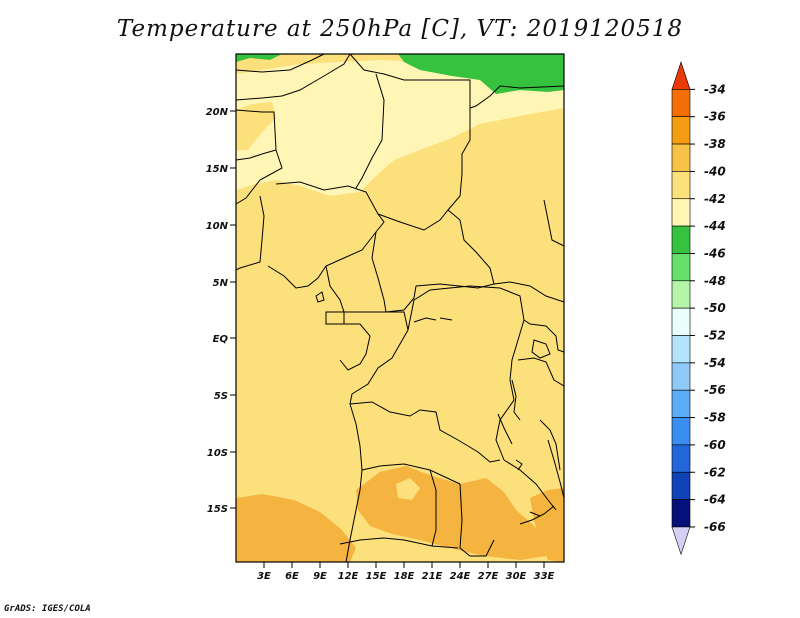  What do you see at coordinates (516, 576) in the screenshot?
I see `lon-tick-label: 30E` at bounding box center [516, 576].